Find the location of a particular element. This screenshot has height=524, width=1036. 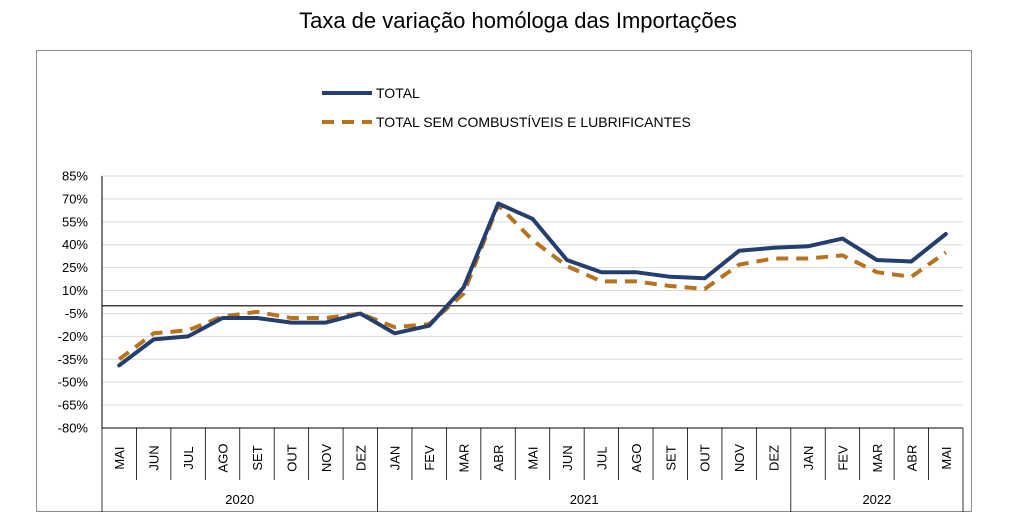

y-tick-label: 85% is located at coordinates (75, 176).